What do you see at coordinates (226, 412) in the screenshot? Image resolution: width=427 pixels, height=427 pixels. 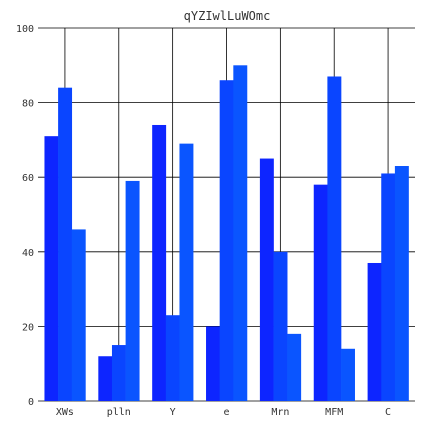 I see `x-tick-label: e` at bounding box center [226, 412].